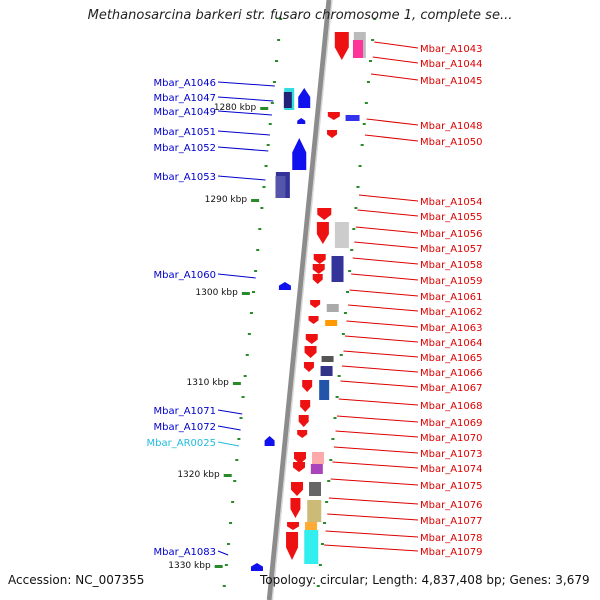 This screenshot has width=600, height=600. Describe the element at coordinates (184, 275) in the screenshot. I see `gene-label-reverse: Mbar_A1060` at that location.